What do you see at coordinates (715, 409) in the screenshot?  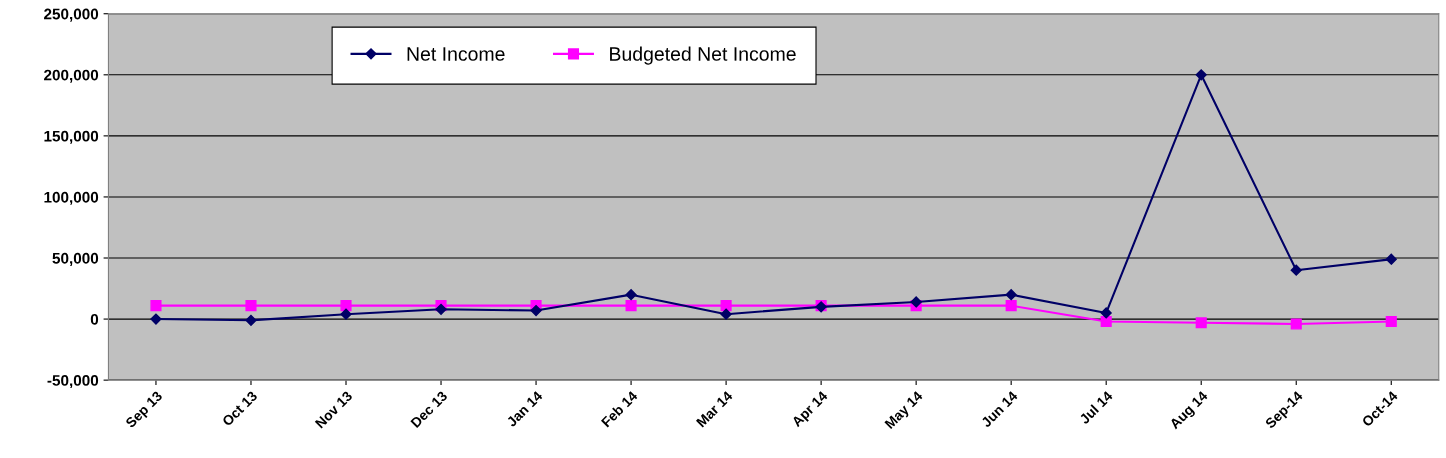 I see `x-tick-label: Mar 14` at bounding box center [715, 409].